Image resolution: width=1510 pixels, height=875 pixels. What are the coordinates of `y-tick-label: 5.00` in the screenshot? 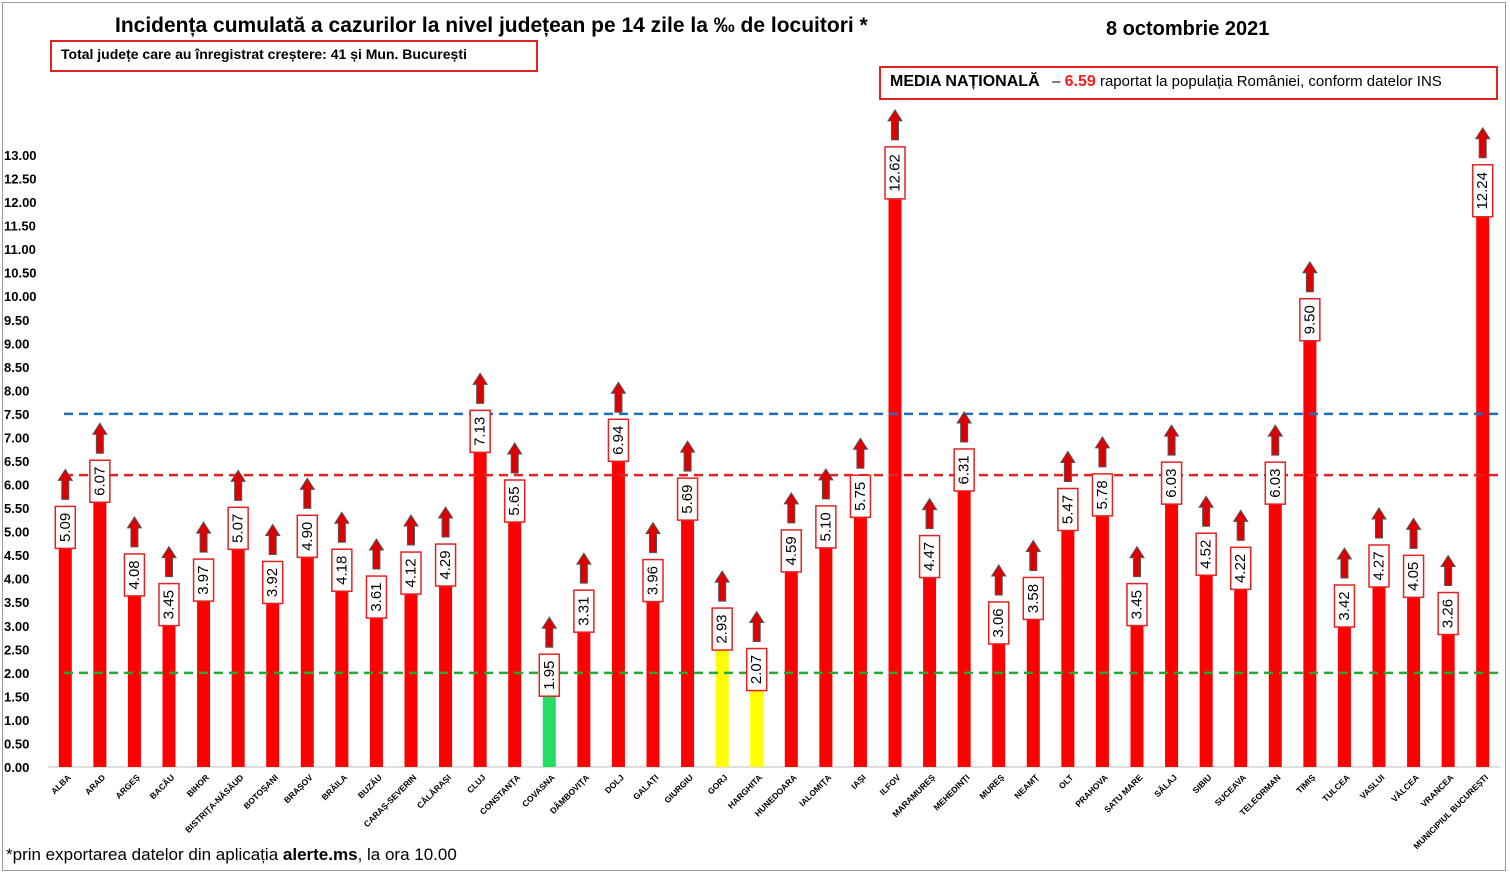 It's located at (16, 532).